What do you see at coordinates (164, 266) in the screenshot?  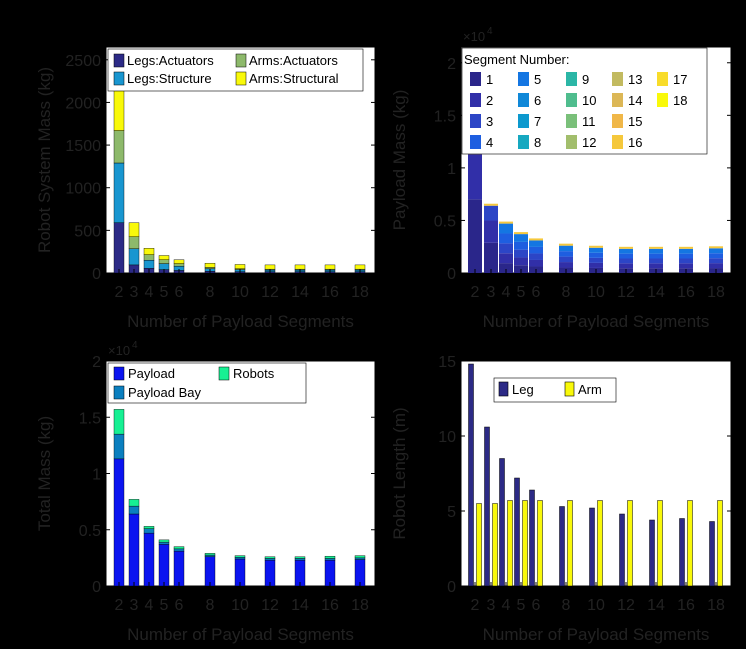 I see `bar-5-legs-structure` at bounding box center [164, 266].